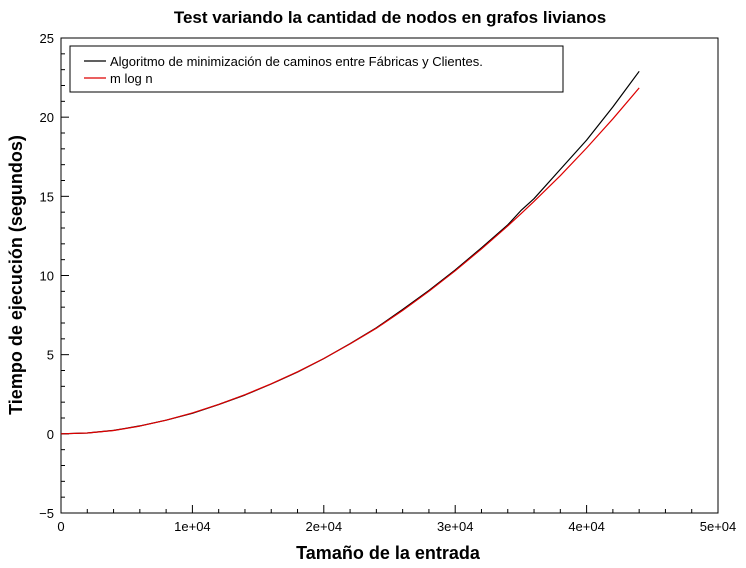 The width and height of the screenshot is (746, 568). Describe the element at coordinates (324, 526) in the screenshot. I see `x-tick-label: 2e+04` at that location.